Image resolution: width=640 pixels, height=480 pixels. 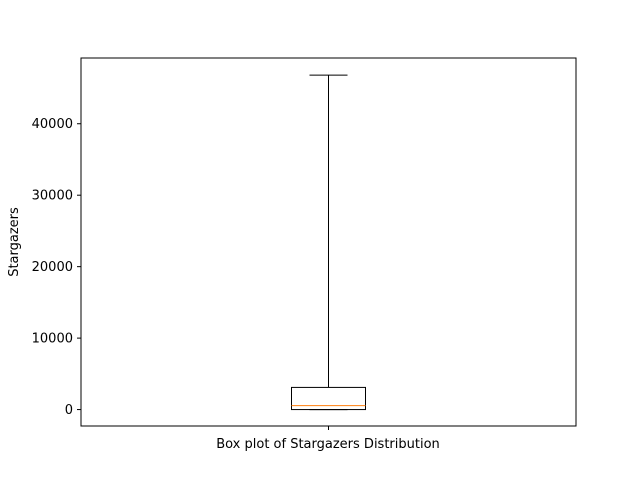 What do you see at coordinates (328, 398) in the screenshot?
I see `iqr-box` at bounding box center [328, 398].